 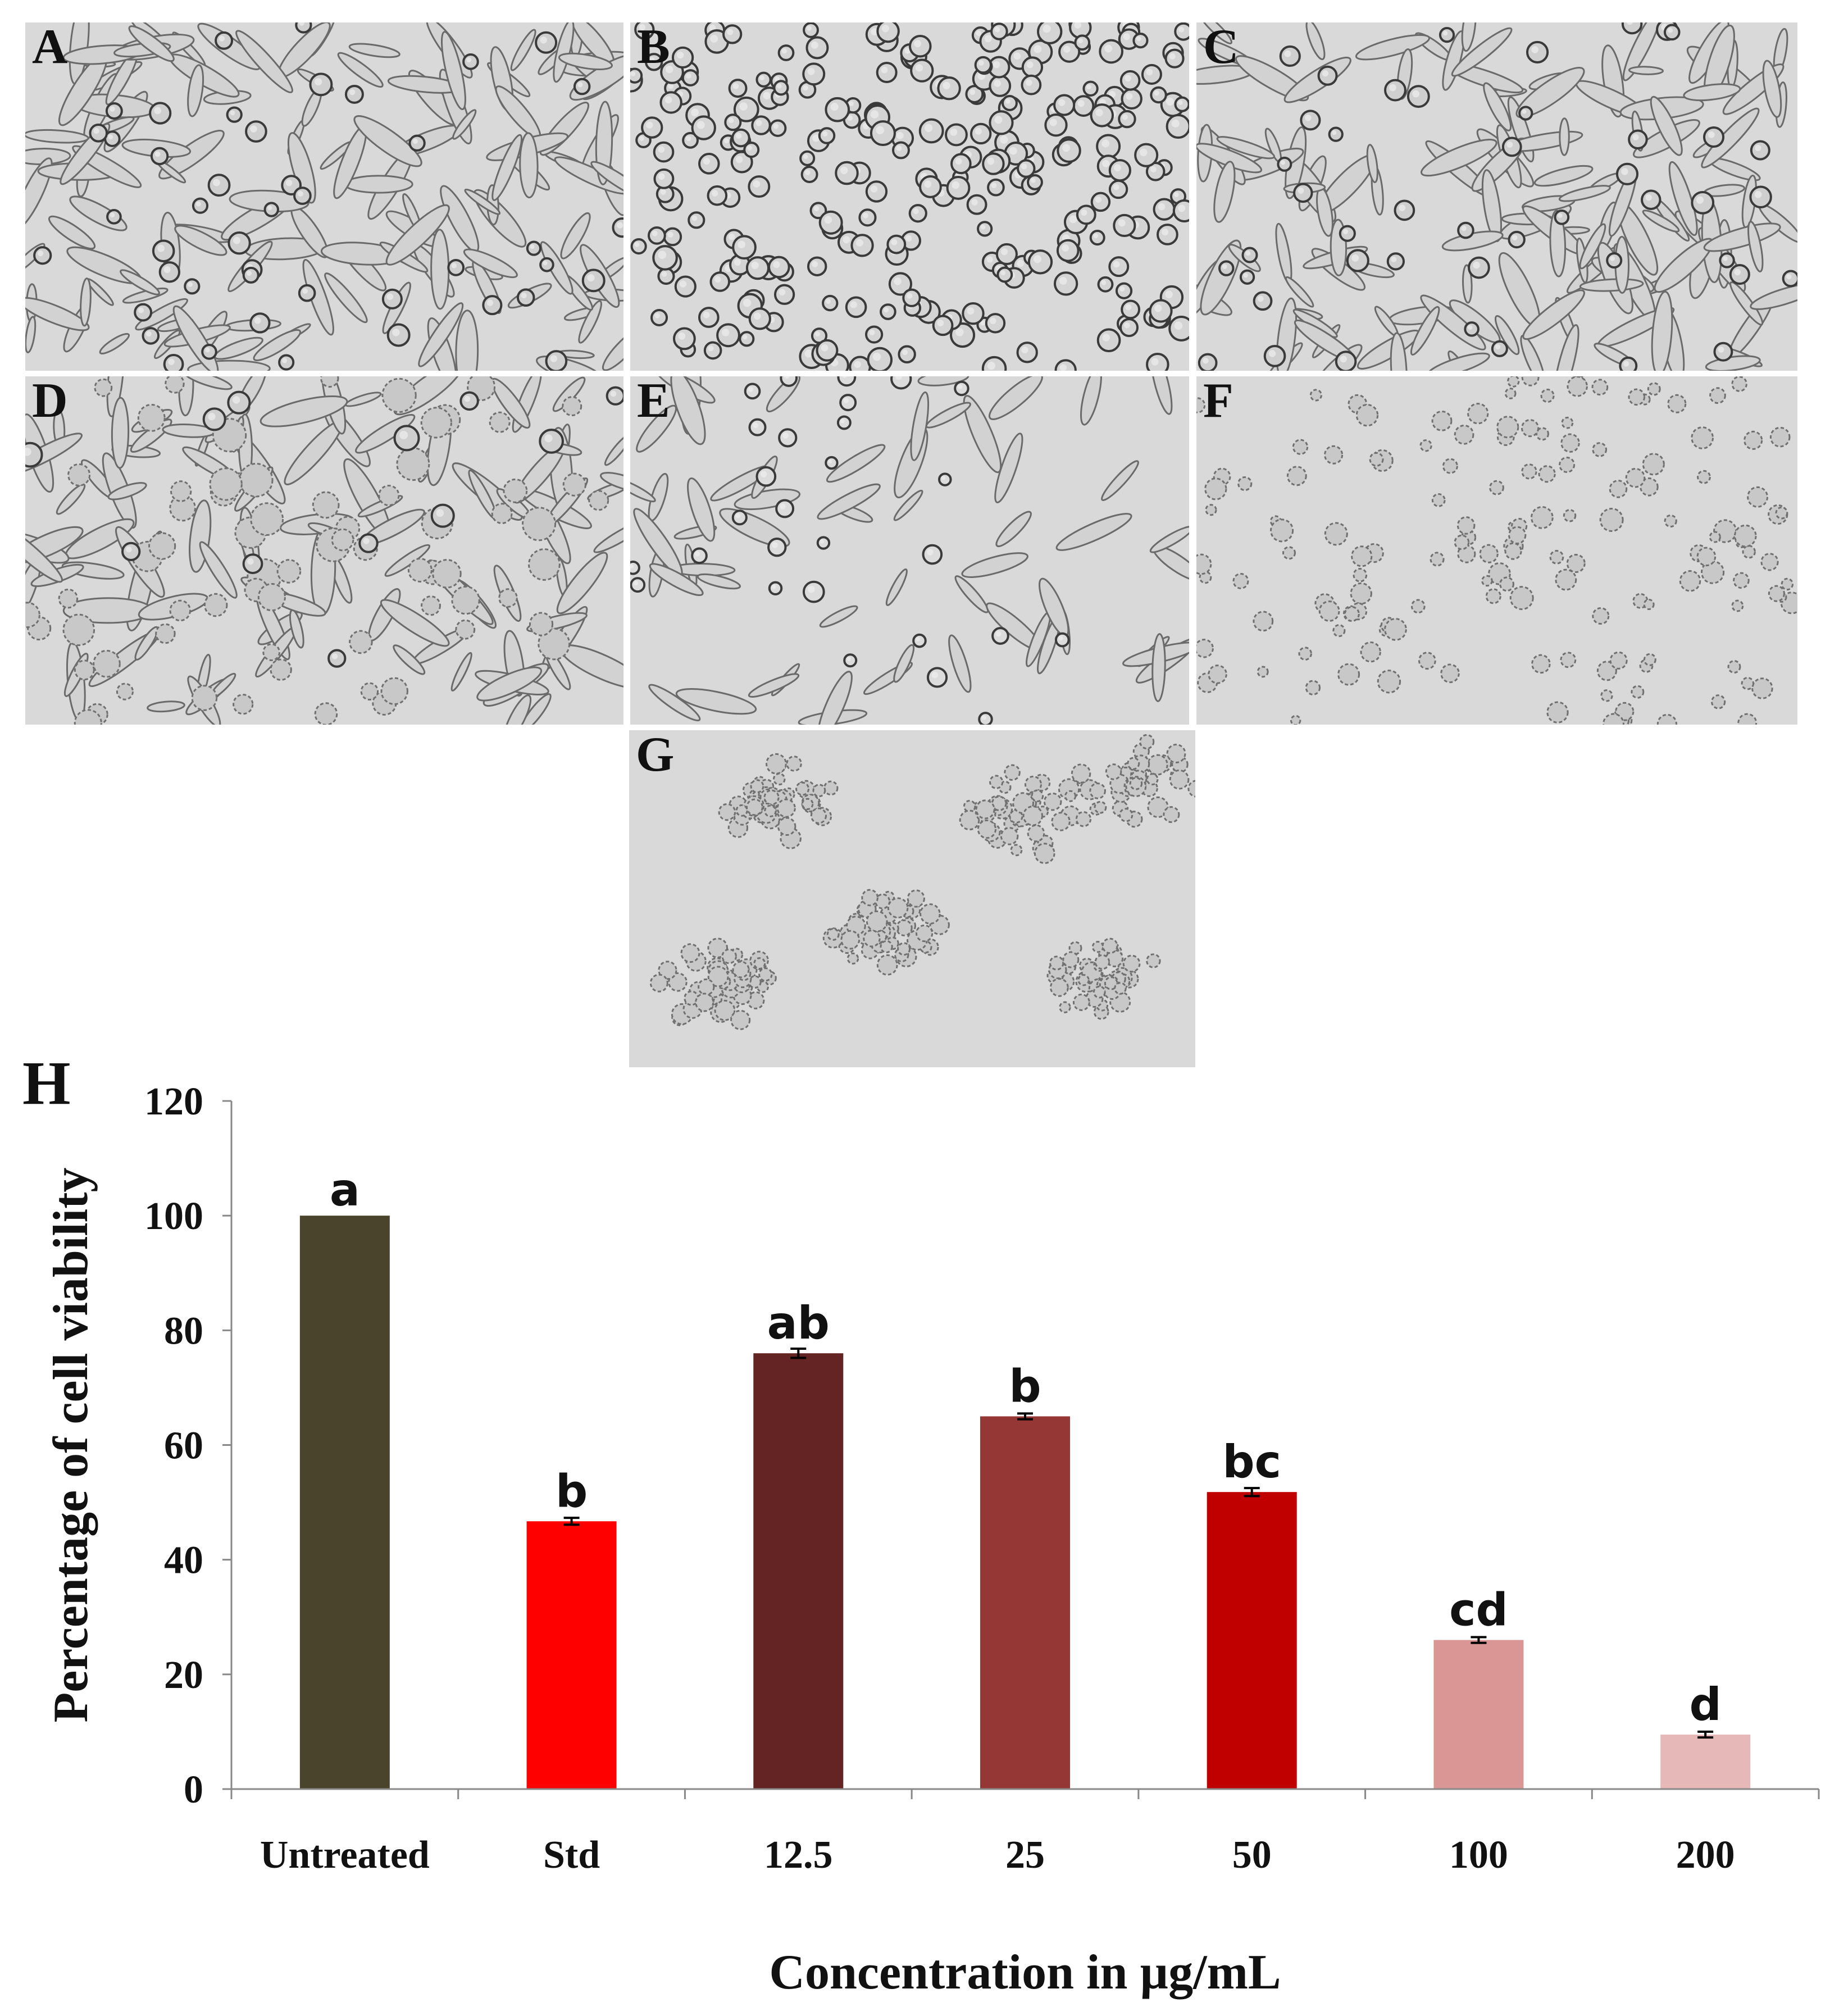 I want to click on x-tick-label: 50, so click(x=1252, y=1855).